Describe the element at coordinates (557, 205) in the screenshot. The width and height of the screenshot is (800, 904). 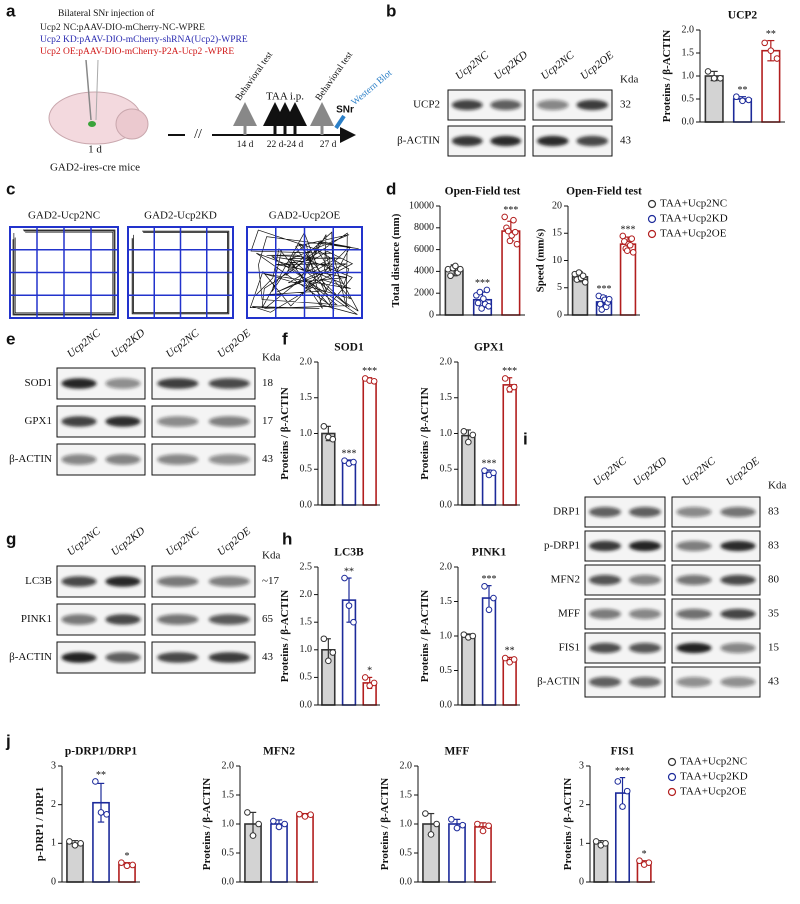
I see `y-tick-label: 20` at that location.